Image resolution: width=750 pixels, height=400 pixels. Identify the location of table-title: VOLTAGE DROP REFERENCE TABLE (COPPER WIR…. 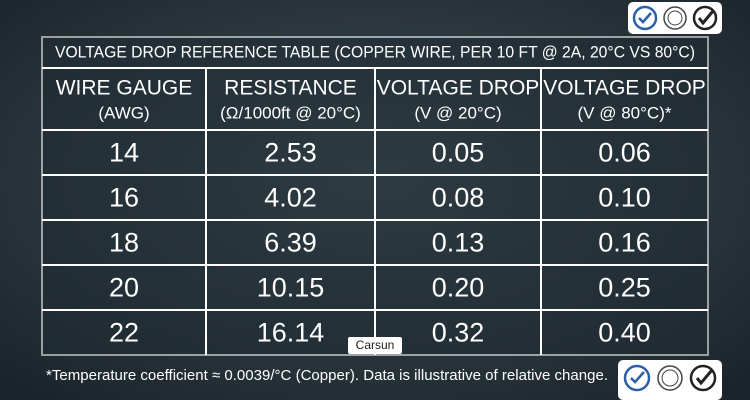
(375, 51).